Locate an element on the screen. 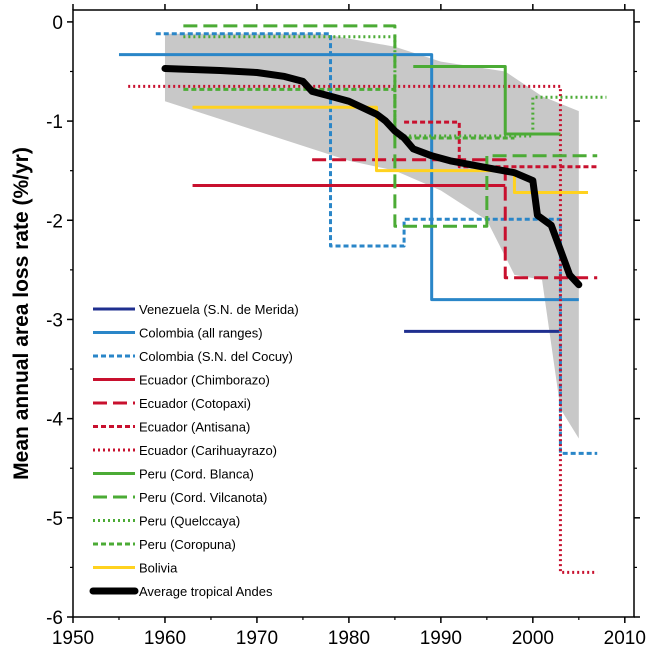 The width and height of the screenshot is (651, 661). y-tick-label: -3 is located at coordinates (54, 320).